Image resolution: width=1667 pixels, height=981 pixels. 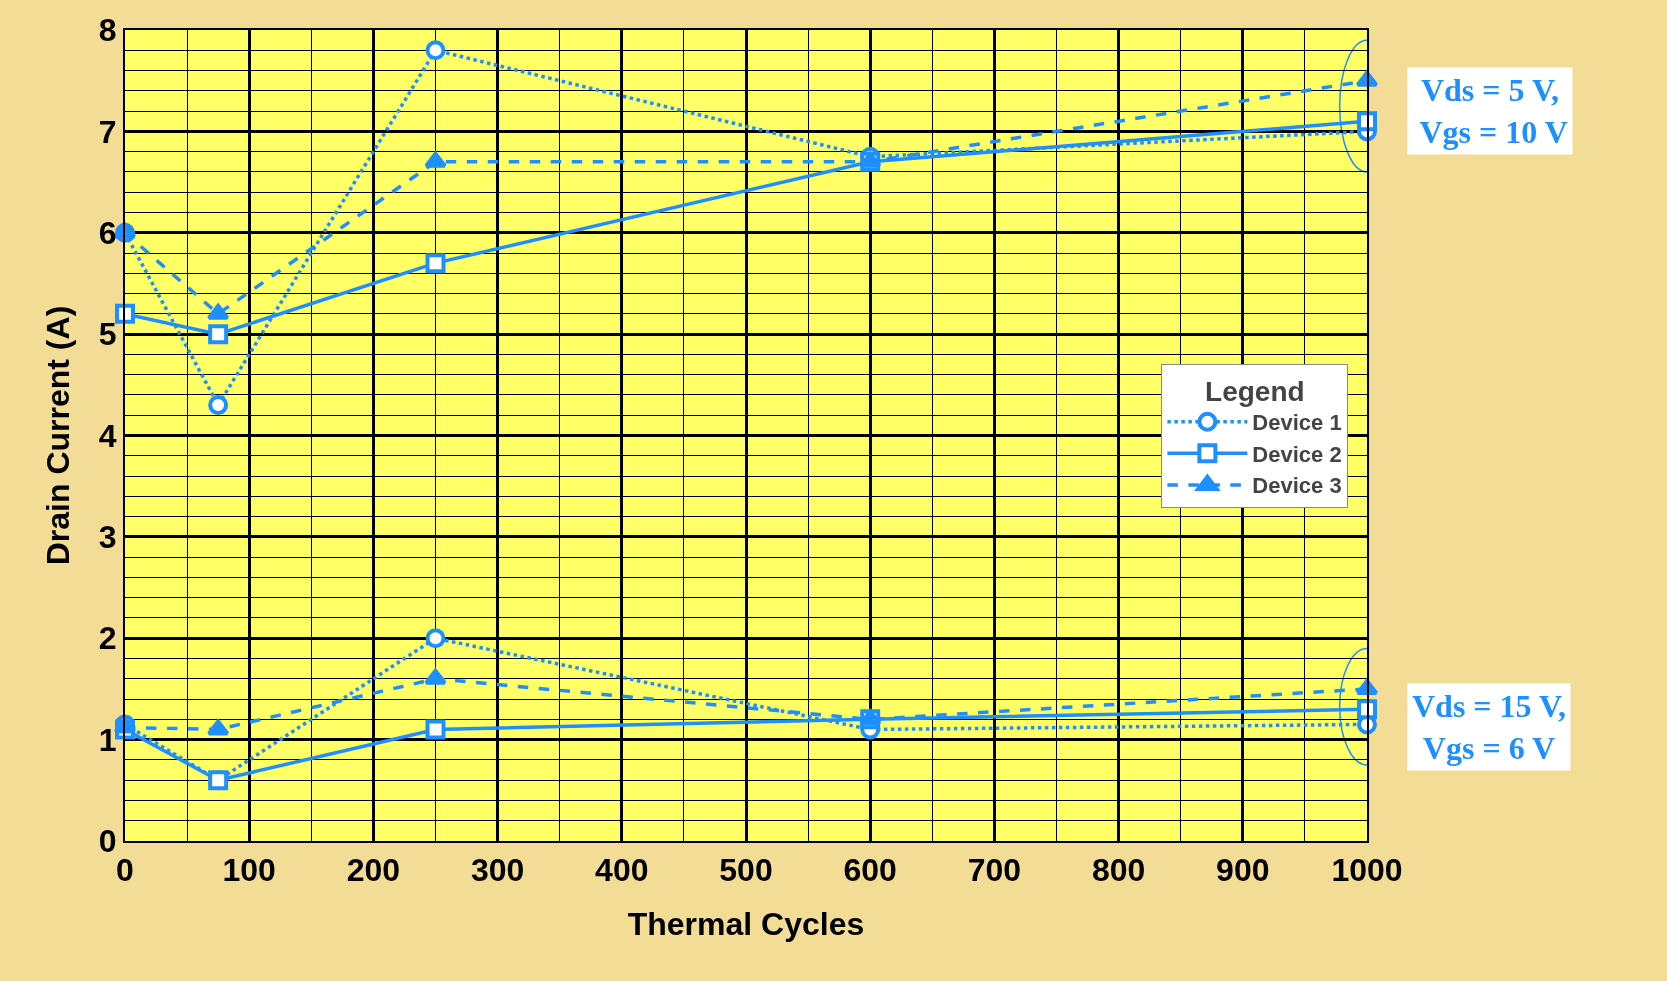 I want to click on legend-title: Legend, so click(x=1255, y=391).